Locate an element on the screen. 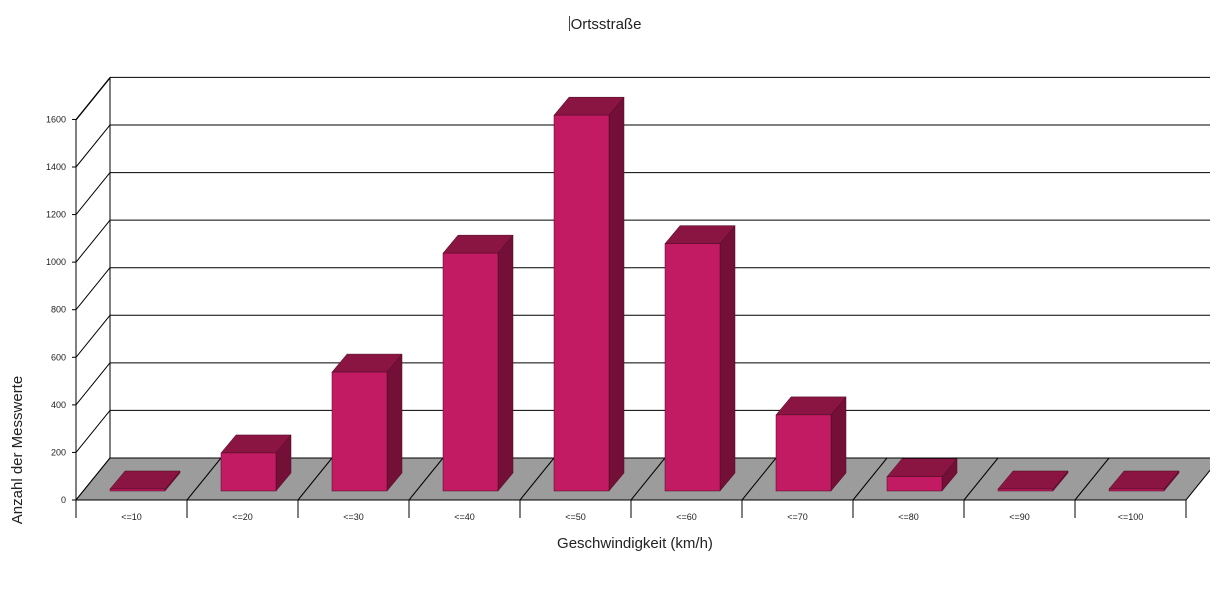 This screenshot has width=1210, height=600. y-axis-title: Anzahl der Messwerte is located at coordinates (17, 450).